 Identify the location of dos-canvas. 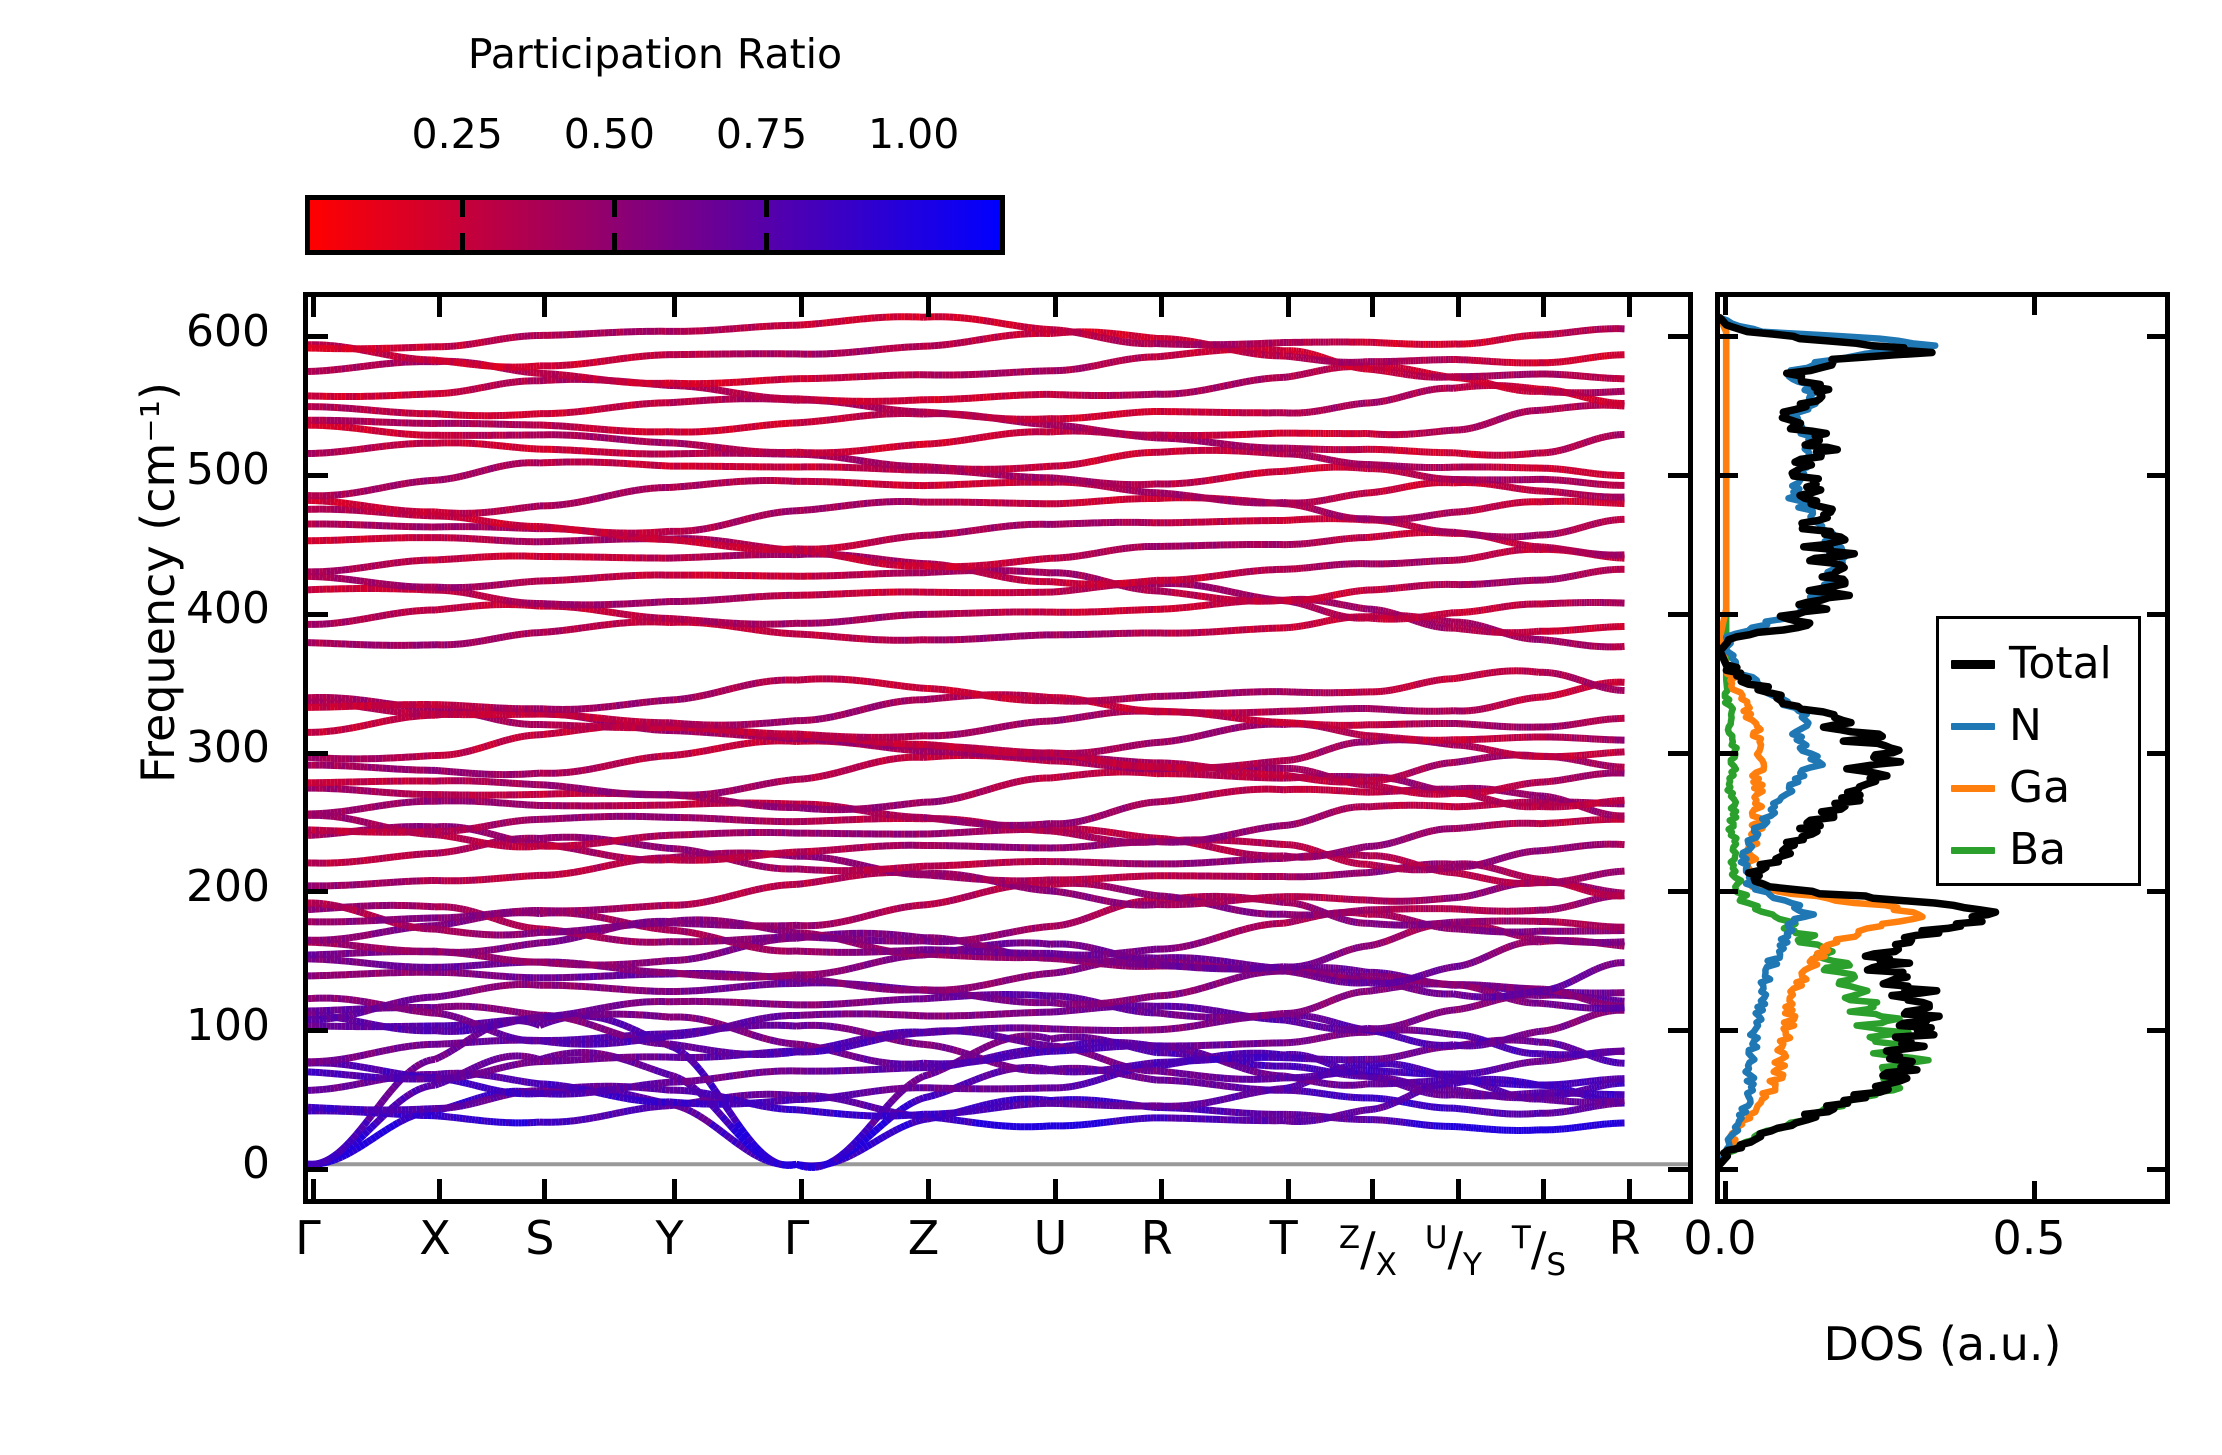
(1942, 748).